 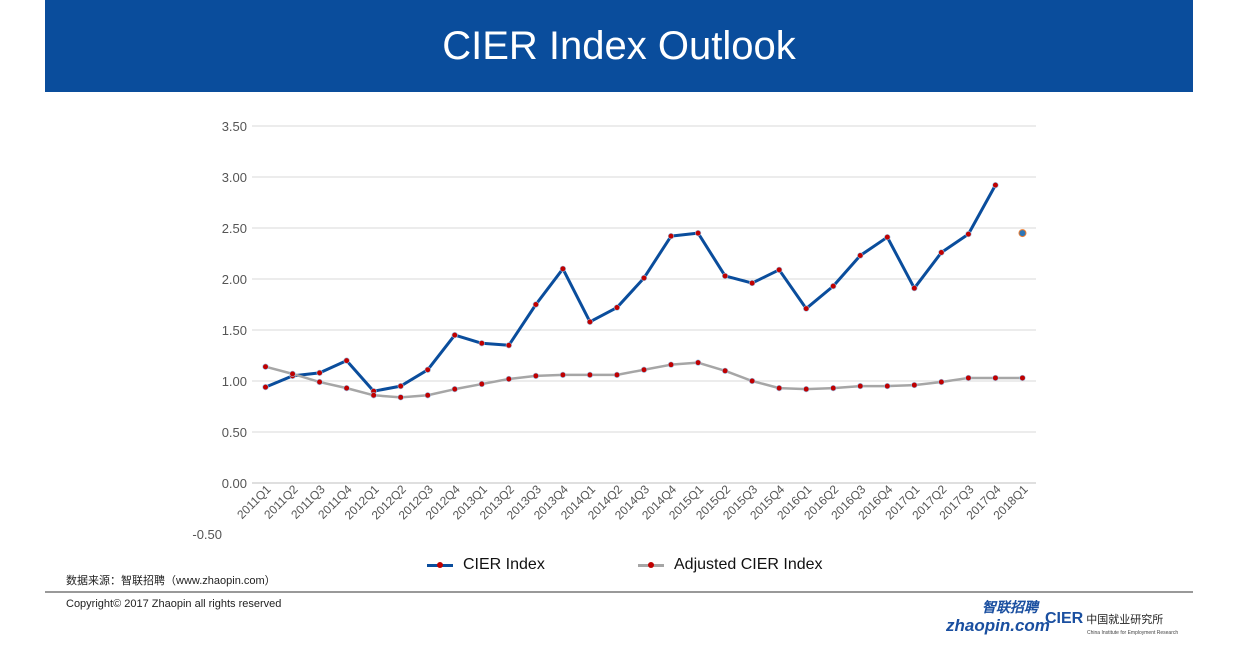 I want to click on y-tick-label: 3.50, so click(x=234, y=126).